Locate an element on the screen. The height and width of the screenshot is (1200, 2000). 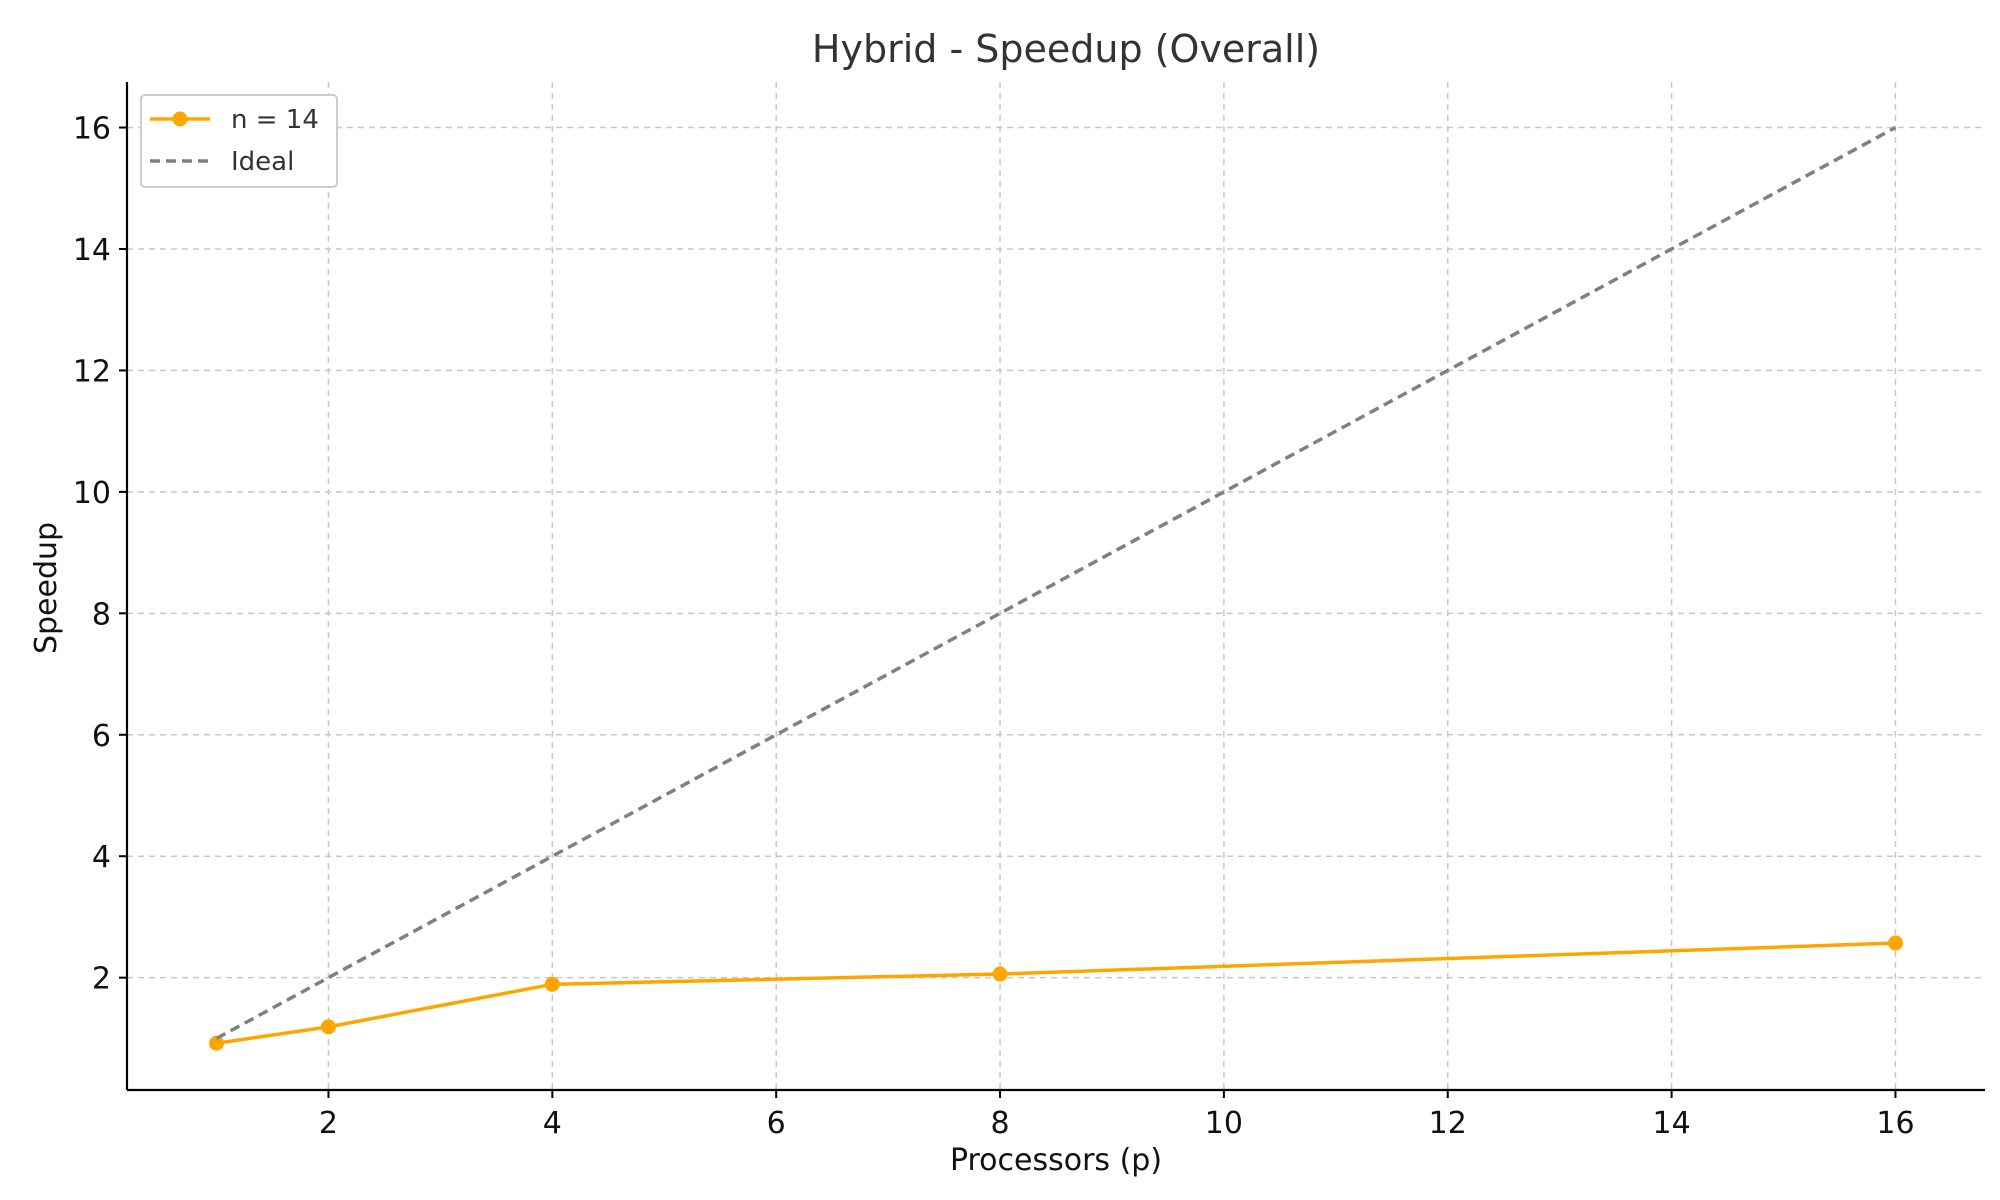
y-tick-label-16: 16 is located at coordinates (92, 129).